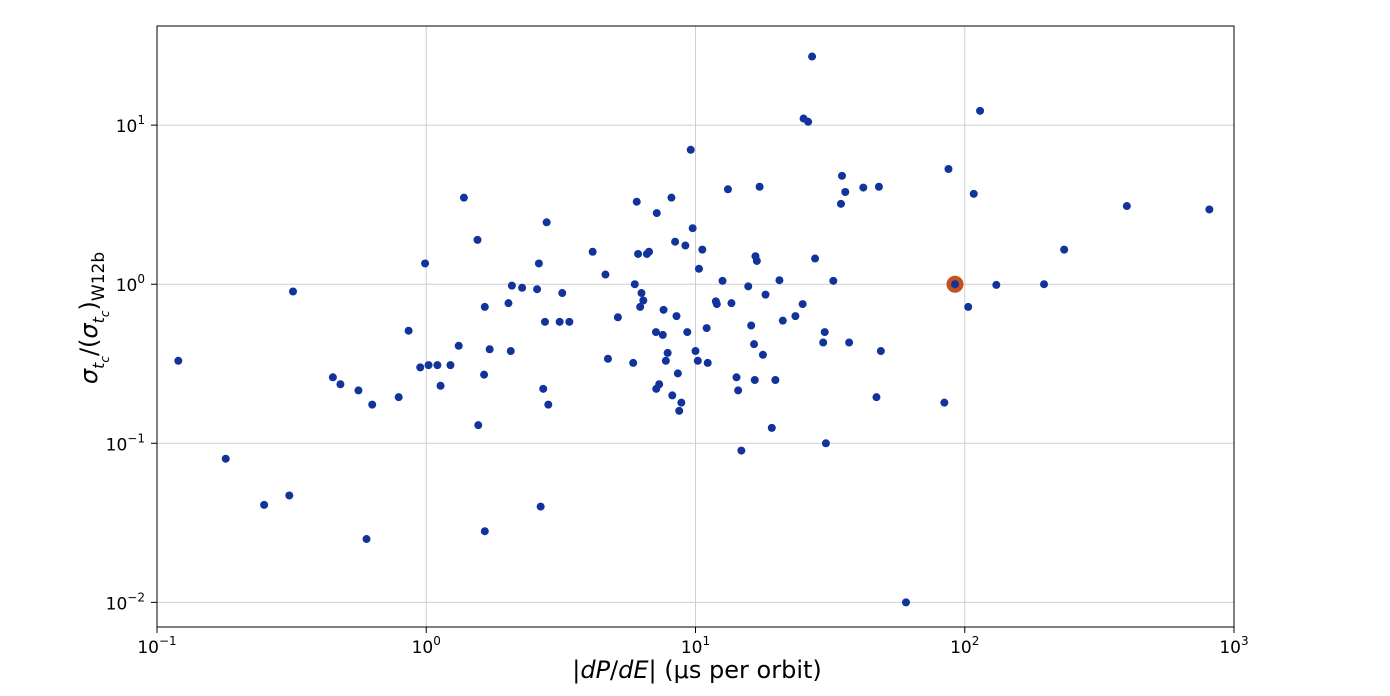 This screenshot has height=696, width=1390. Describe the element at coordinates (130, 284) in the screenshot. I see `y-tick-label: 10⁰` at that location.